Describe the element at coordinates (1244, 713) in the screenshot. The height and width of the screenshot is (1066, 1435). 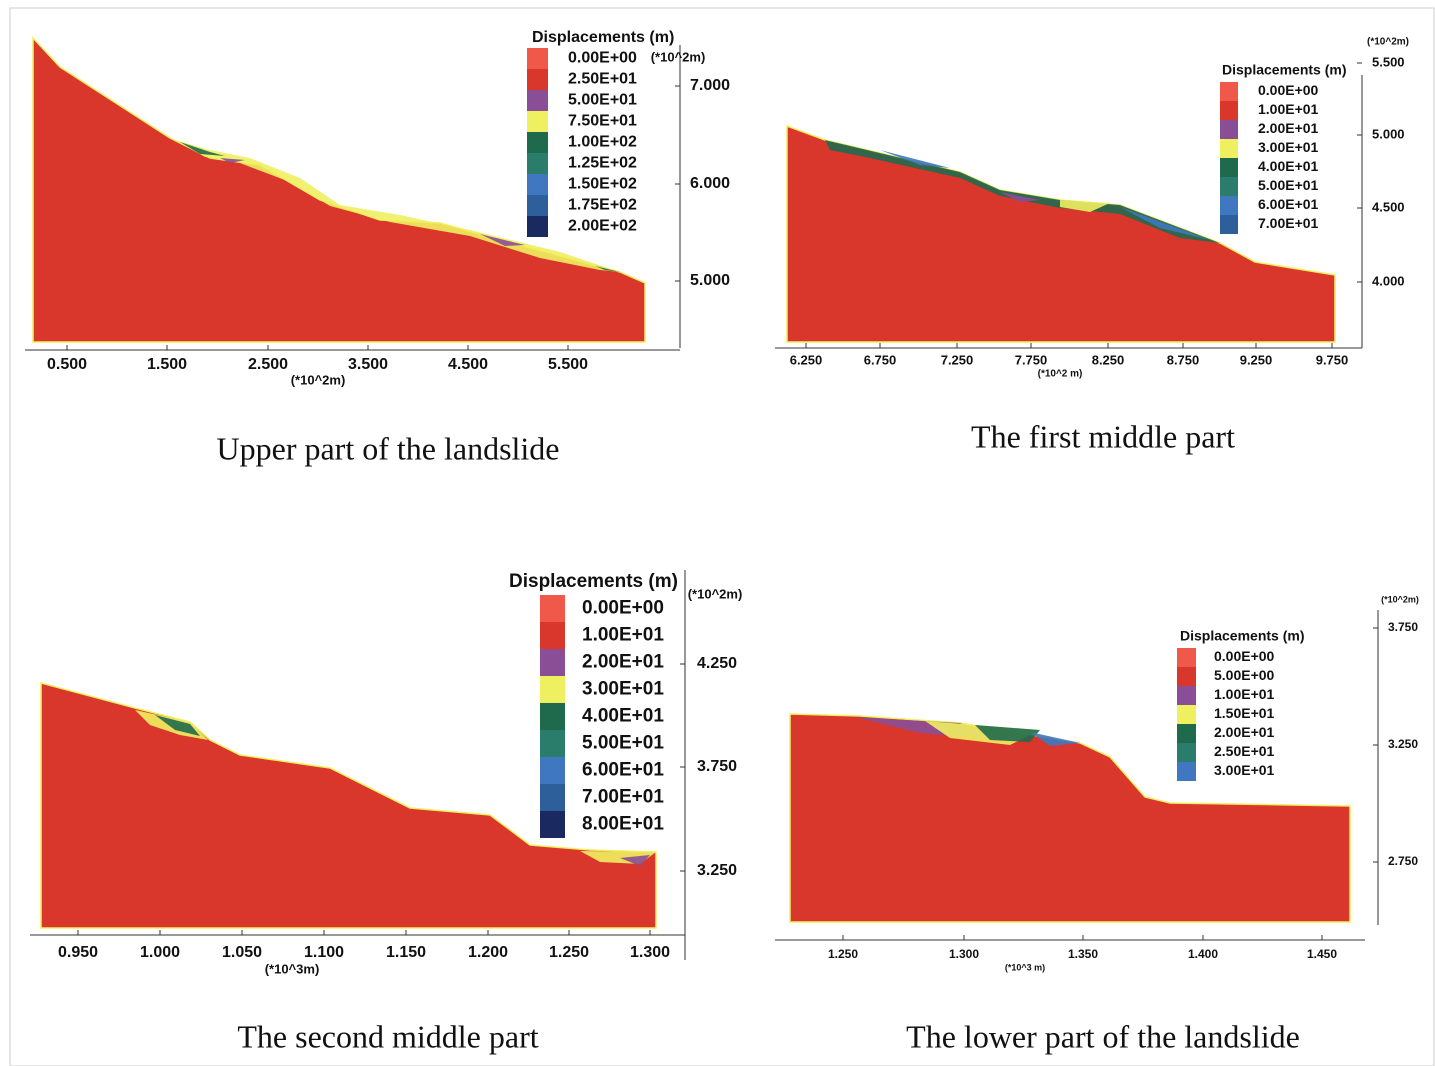
I see `legend-label: 1.50E+01` at that location.